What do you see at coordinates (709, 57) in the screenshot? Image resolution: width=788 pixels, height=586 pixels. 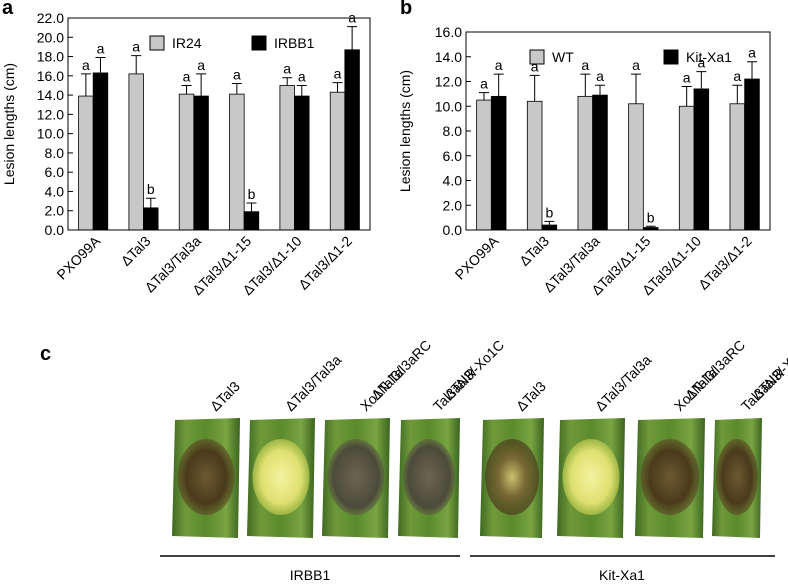 I see `legend-label: Kit-Xa1` at bounding box center [709, 57].